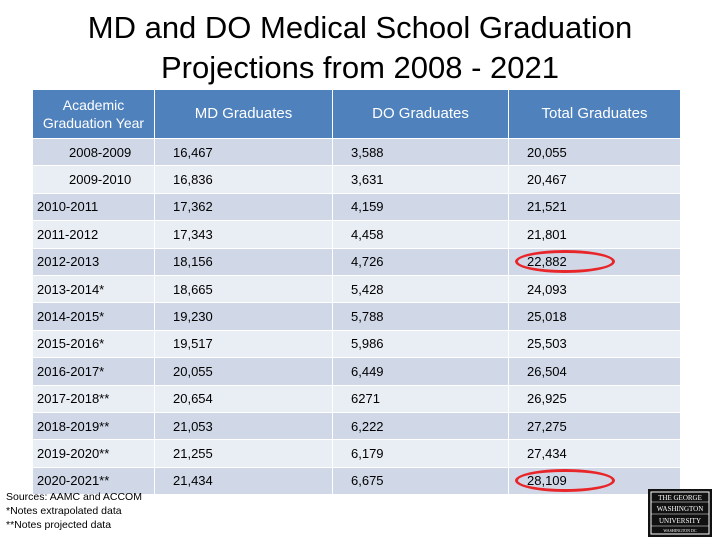 Image resolution: width=720 pixels, height=540 pixels. I want to click on table-row: 2013-2014* 18,665 5,428 24,093, so click(356, 289).